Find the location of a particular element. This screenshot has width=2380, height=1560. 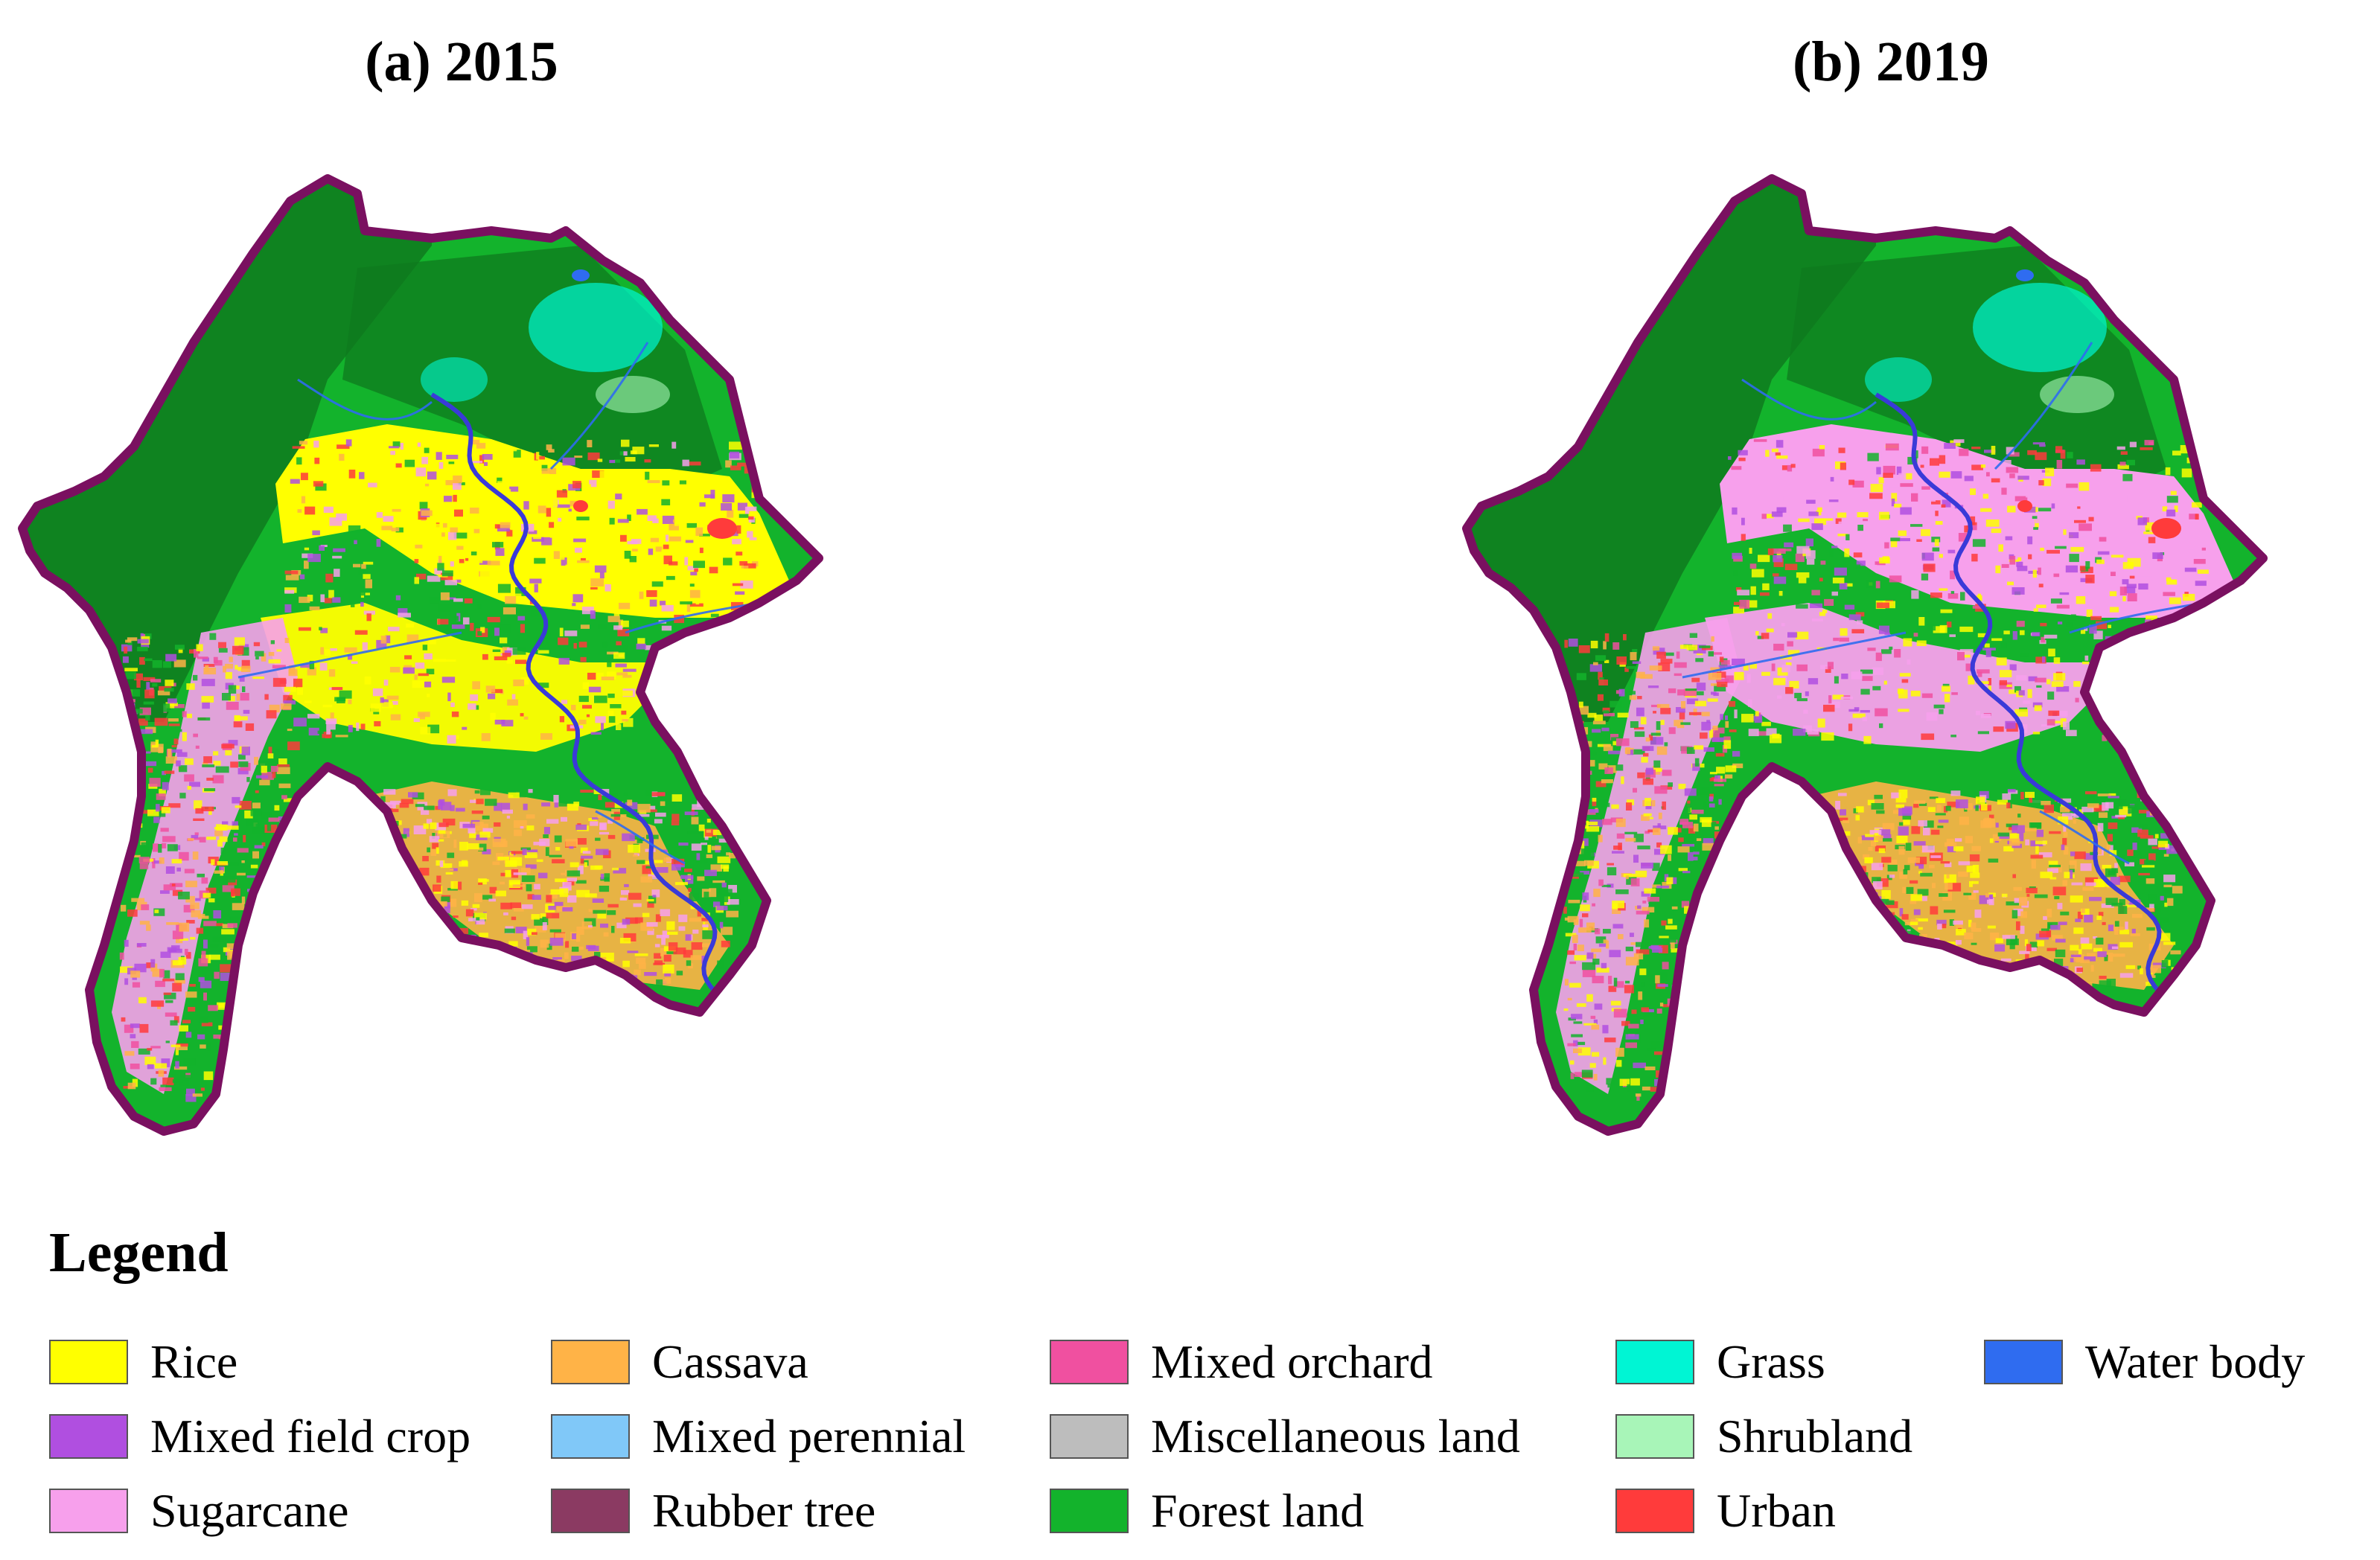

legend-label: Mixed orchard is located at coordinates (1292, 1361).